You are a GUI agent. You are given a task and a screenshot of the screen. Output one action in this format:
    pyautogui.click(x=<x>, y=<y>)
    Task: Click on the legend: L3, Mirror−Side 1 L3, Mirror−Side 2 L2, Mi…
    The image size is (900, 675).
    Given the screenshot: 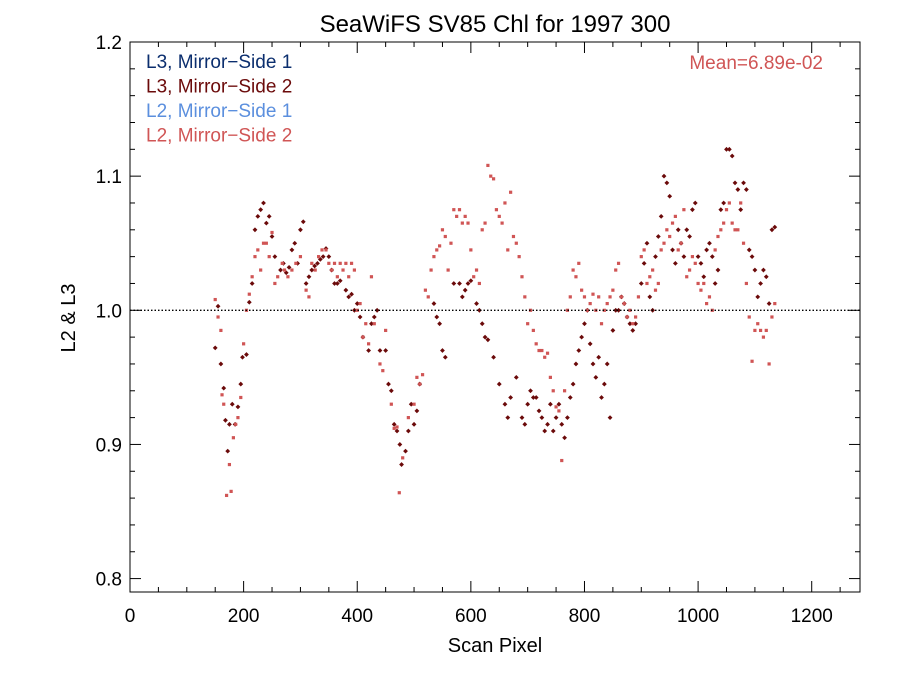 What is the action you would take?
    pyautogui.click(x=219, y=99)
    